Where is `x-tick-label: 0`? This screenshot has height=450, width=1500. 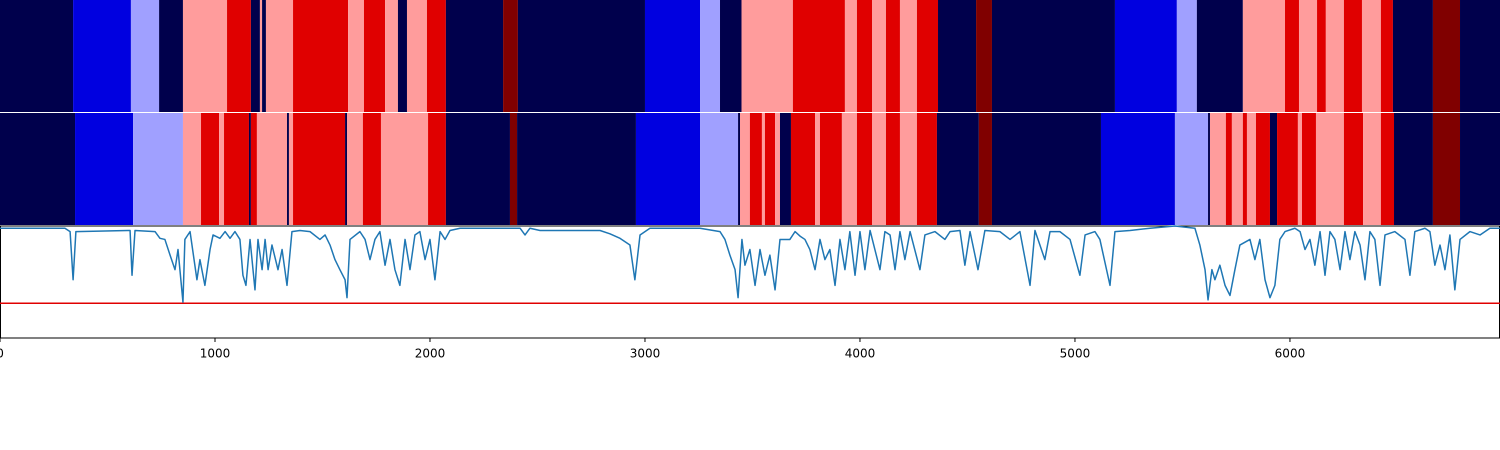 x-tick-label: 0 is located at coordinates (2, 354).